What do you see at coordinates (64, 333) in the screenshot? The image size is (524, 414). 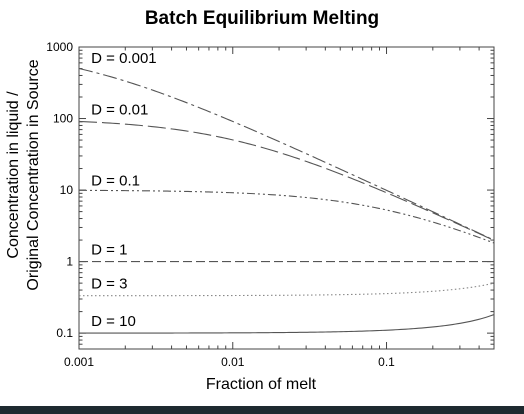 I see `y-tick-label: 0.1` at bounding box center [64, 333].